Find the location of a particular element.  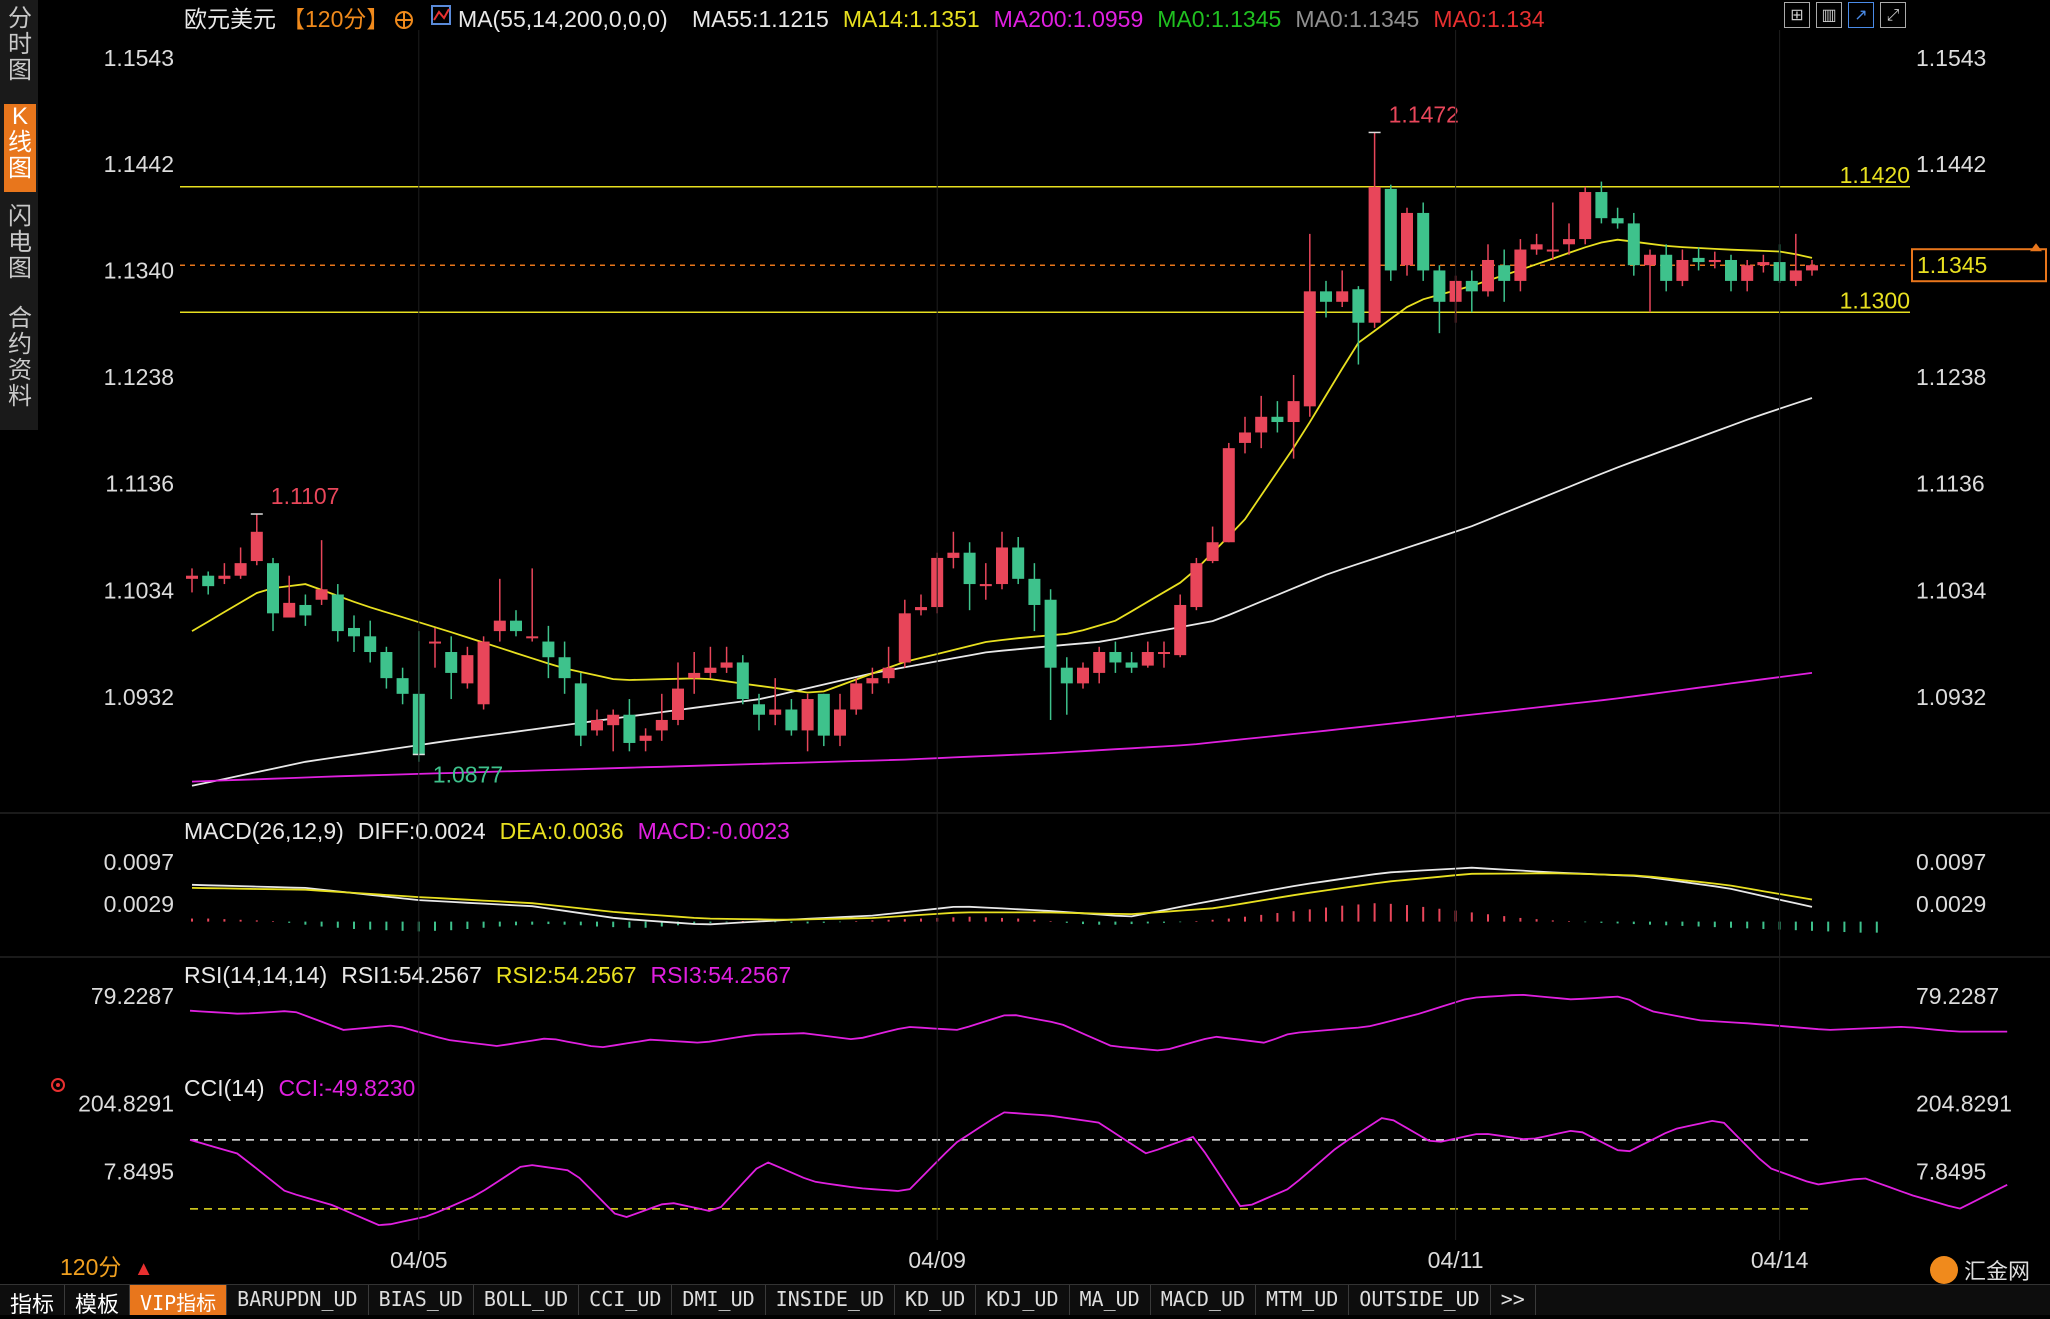

period-selector: 120分 ▲ is located at coordinates (107, 1265).